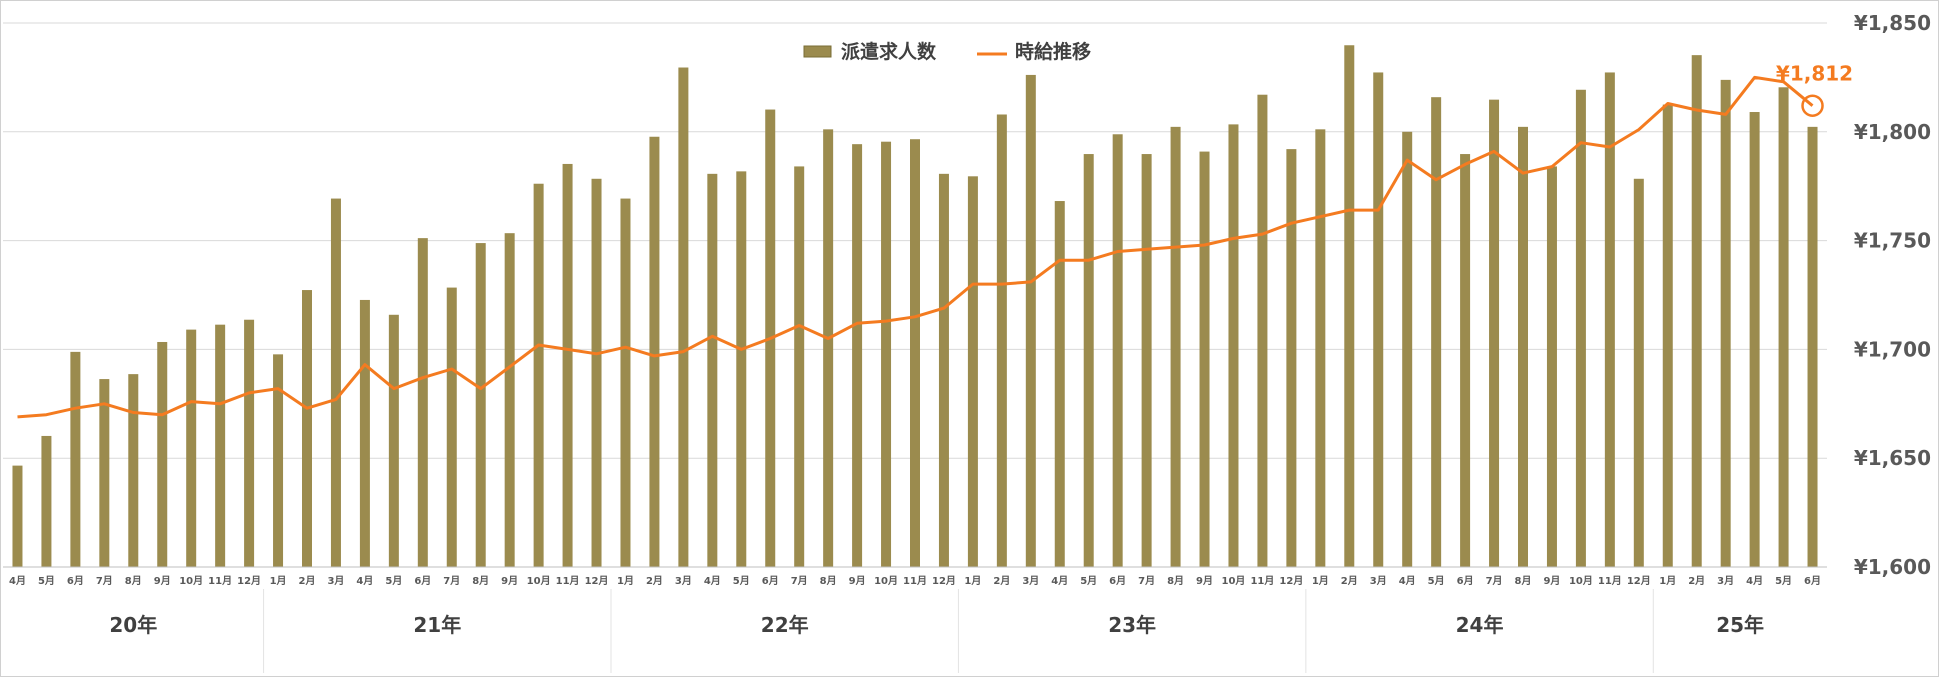 The width and height of the screenshot is (1939, 680). Describe the element at coordinates (1892, 23) in the screenshot. I see `y-tick-label: ¥1,850` at that location.